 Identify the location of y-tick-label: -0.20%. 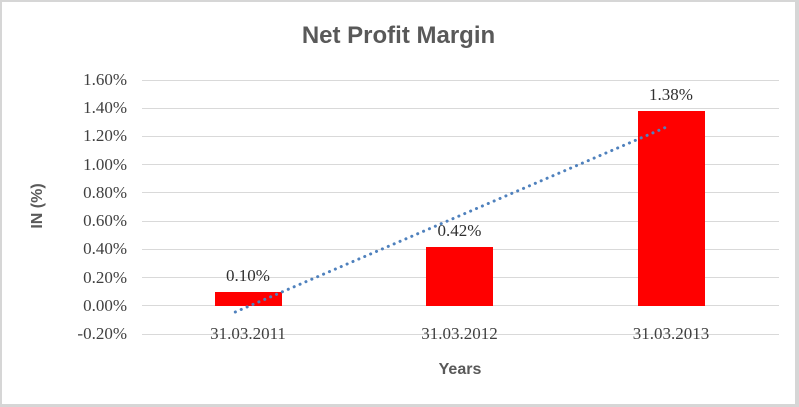
(102, 333).